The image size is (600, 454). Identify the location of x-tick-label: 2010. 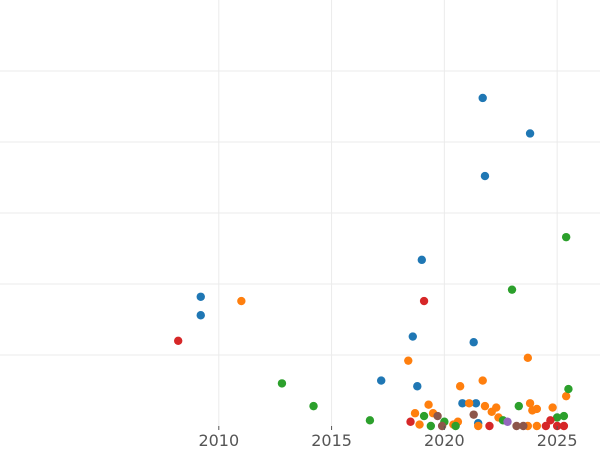
(218, 440).